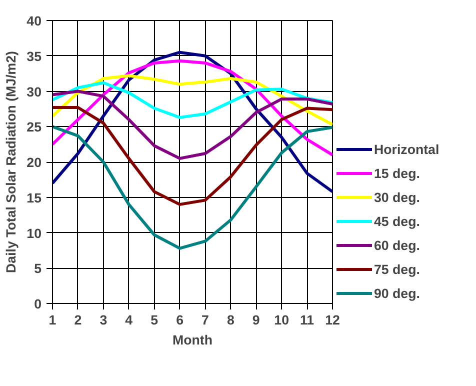 The height and width of the screenshot is (386, 476). Describe the element at coordinates (154, 320) in the screenshot. I see `x-tick-label: 5` at that location.